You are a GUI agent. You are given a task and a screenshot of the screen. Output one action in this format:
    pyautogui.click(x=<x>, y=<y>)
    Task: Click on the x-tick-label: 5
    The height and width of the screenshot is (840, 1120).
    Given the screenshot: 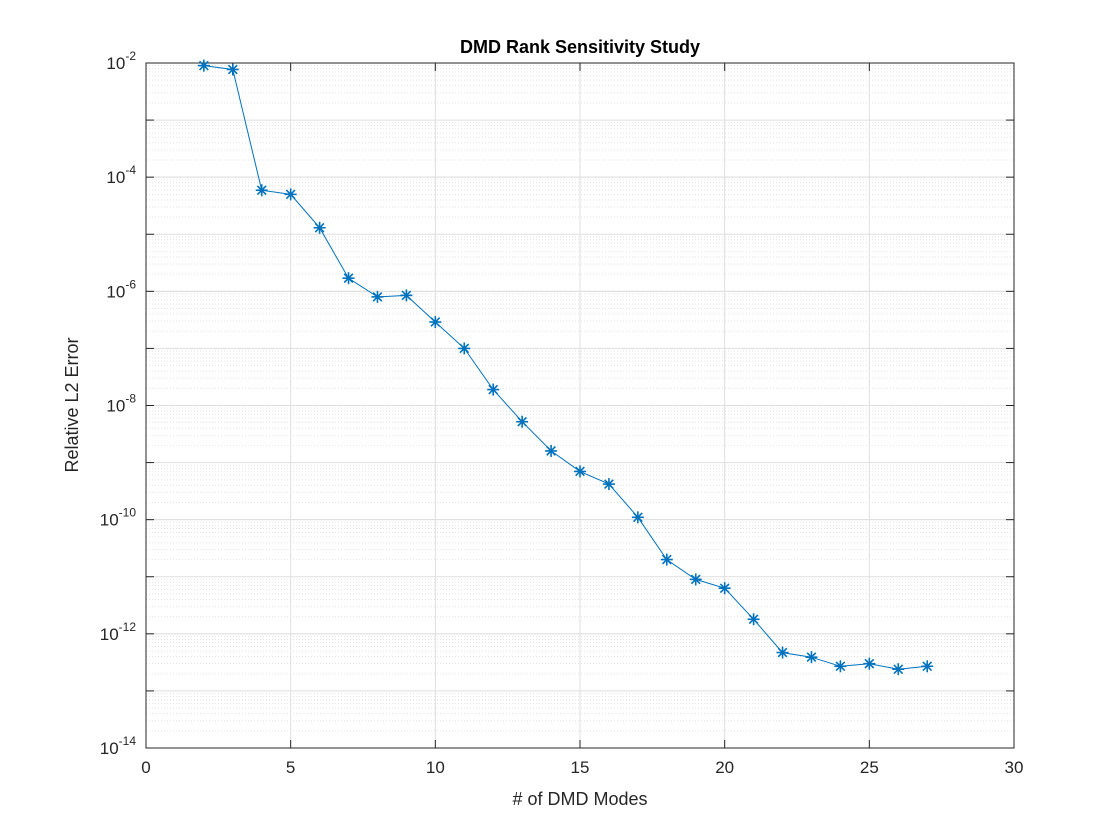 What is the action you would take?
    pyautogui.click(x=290, y=767)
    